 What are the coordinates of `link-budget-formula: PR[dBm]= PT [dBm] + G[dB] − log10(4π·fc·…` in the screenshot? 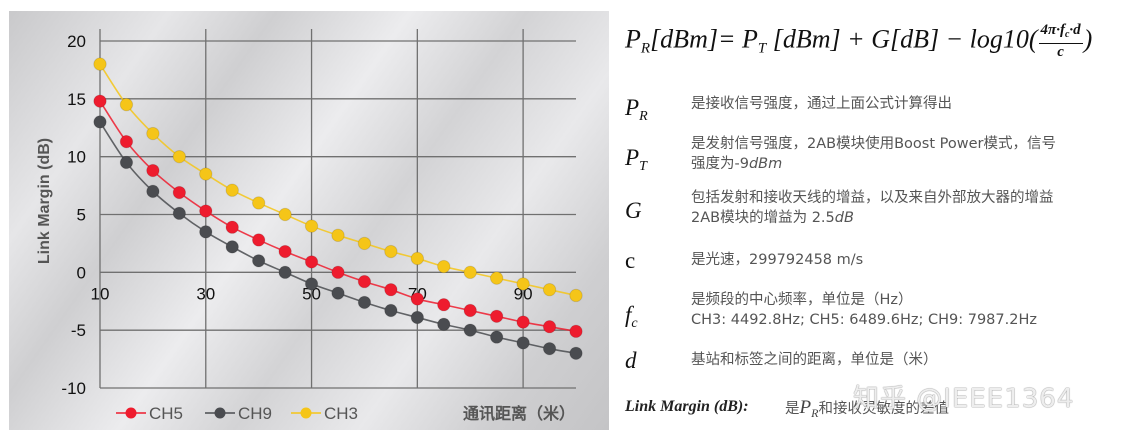 It's located at (858, 41).